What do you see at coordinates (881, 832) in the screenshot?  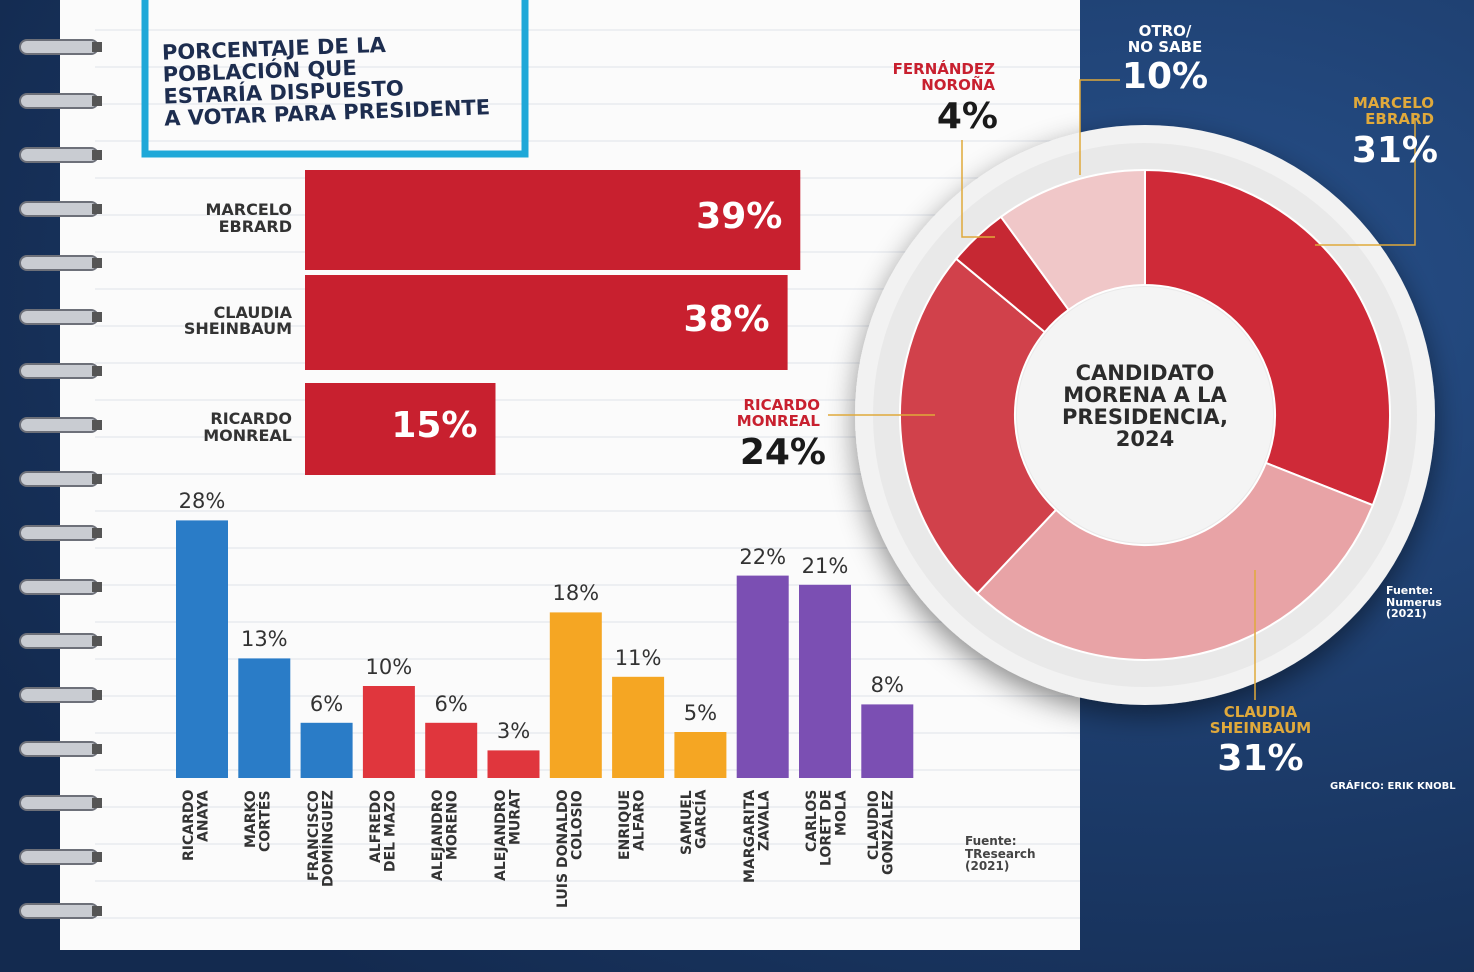 I see `category-label: CLAUDIO GONZÁLEZ` at bounding box center [881, 832].